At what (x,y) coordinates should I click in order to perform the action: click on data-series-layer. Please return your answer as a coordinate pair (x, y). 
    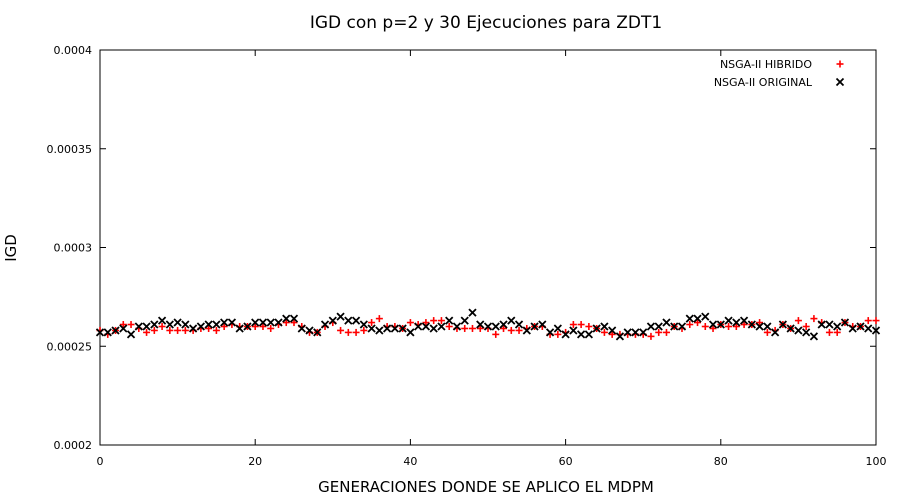
    Looking at the image, I should click on (488, 324).